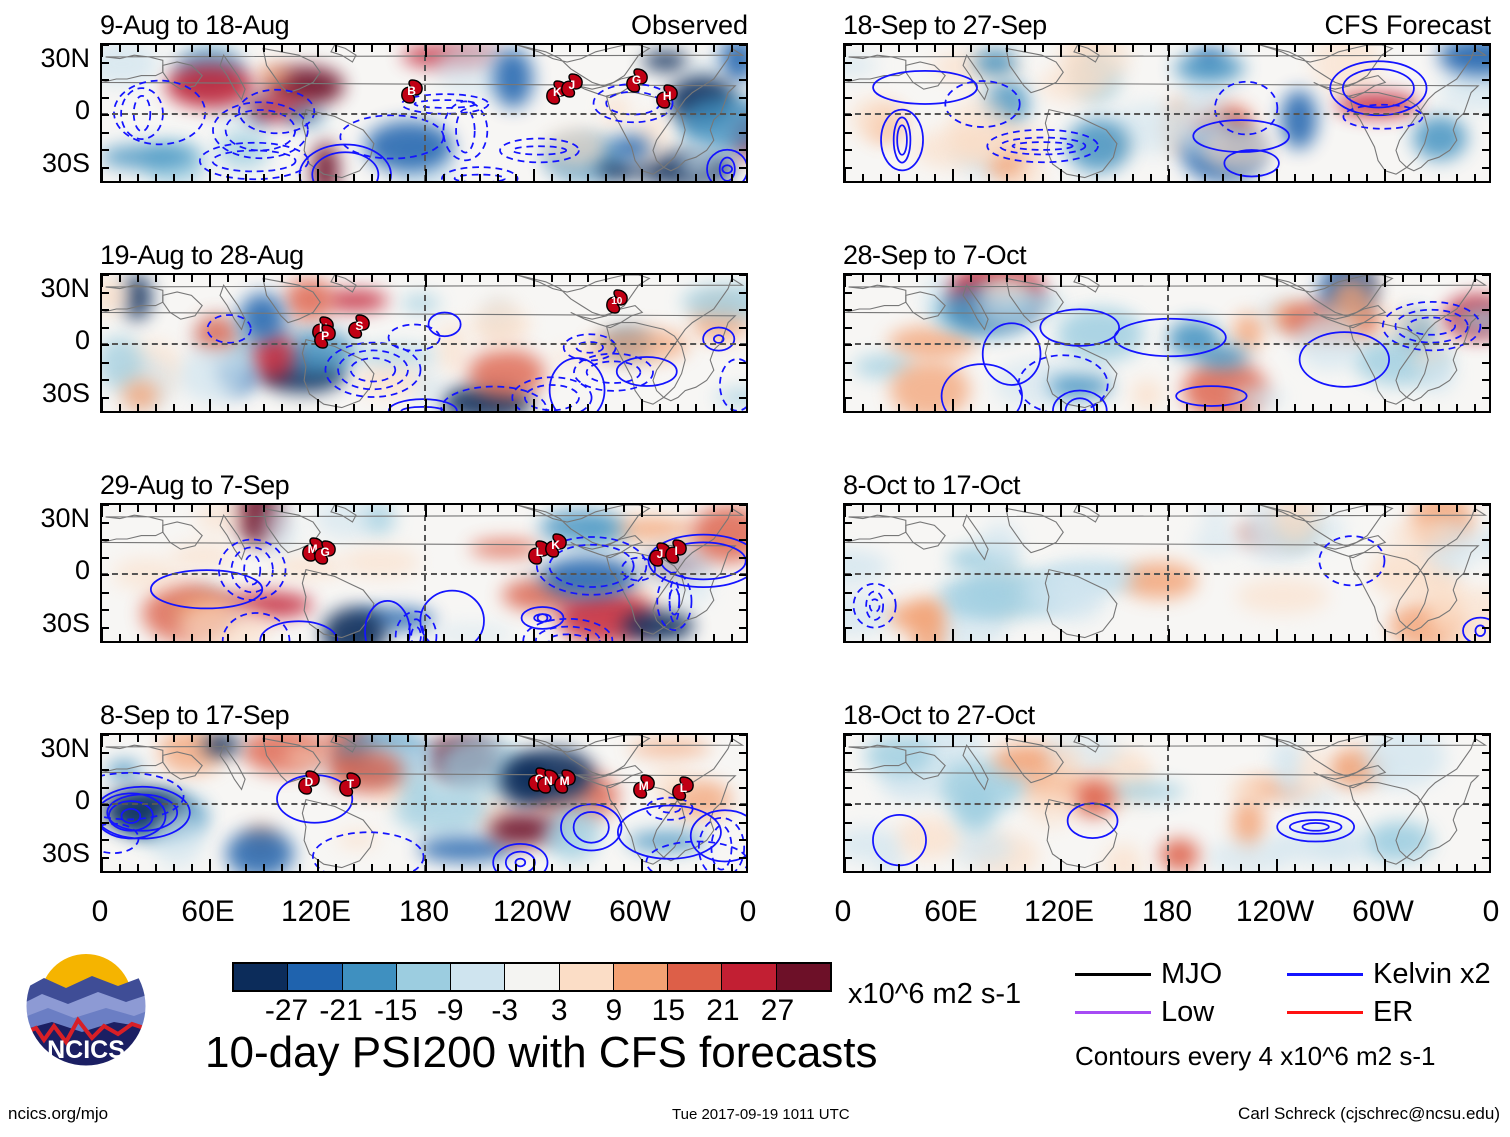 The height and width of the screenshot is (1137, 1510). Describe the element at coordinates (939, 715) in the screenshot. I see `panel-title-7: 18-Oct to 27-Oct` at that location.